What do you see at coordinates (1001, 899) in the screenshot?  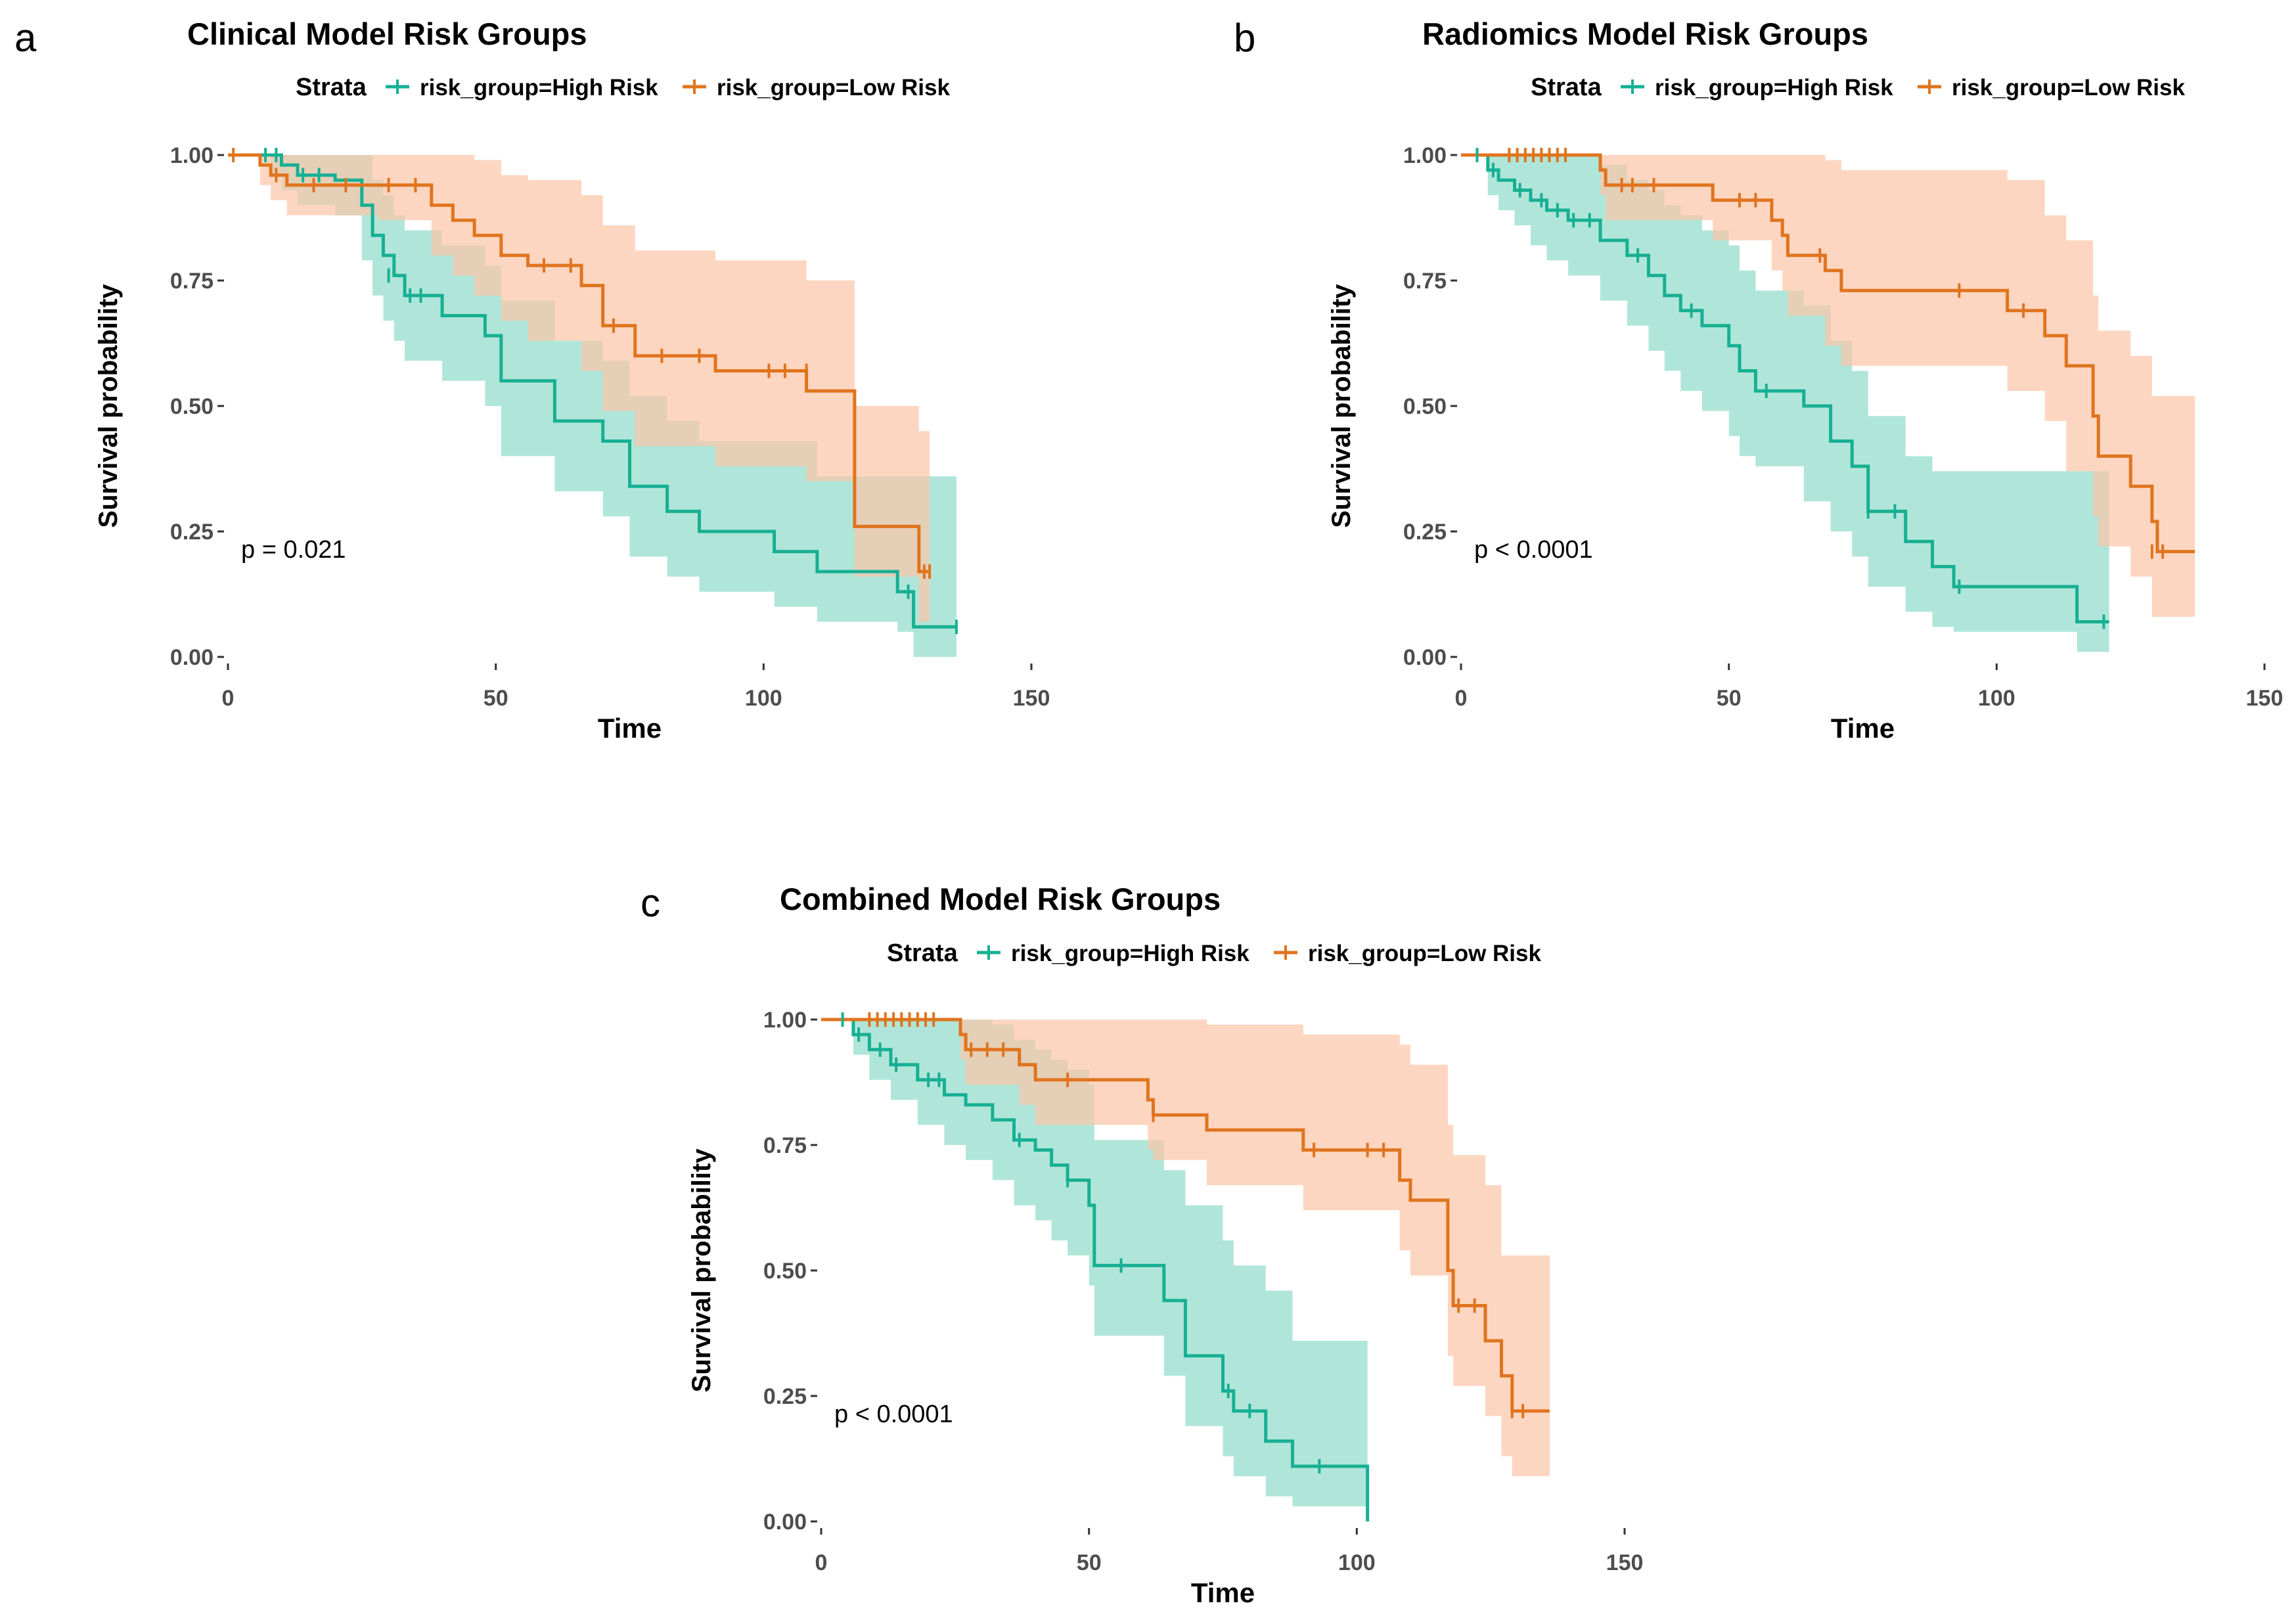 I see `chart-title: Combined Model Risk Groups` at bounding box center [1001, 899].